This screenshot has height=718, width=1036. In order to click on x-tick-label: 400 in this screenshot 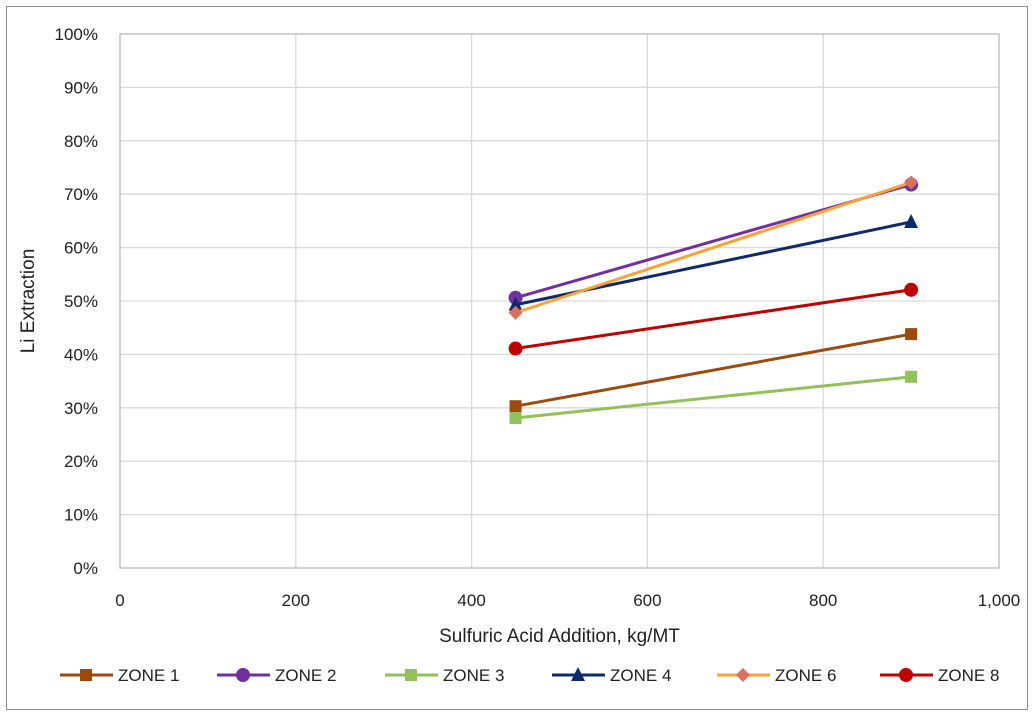, I will do `click(471, 600)`.